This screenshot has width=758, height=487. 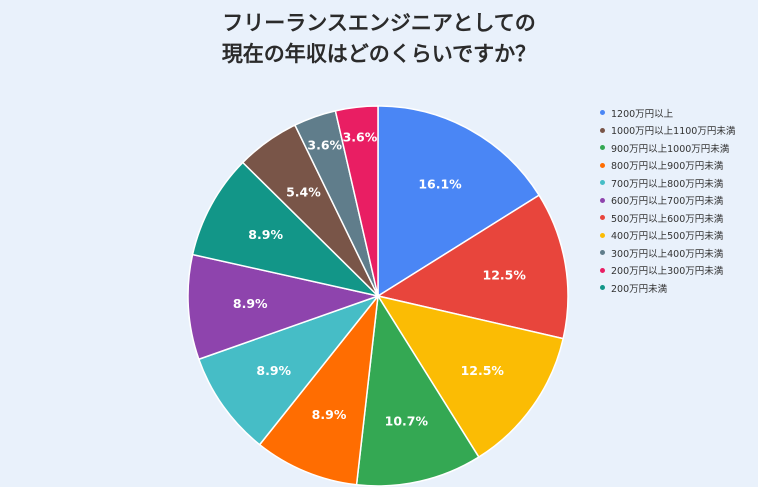 What do you see at coordinates (379, 54) in the screenshot?
I see `chart-title-line-2: 現在の年収はどのくらいですか？` at bounding box center [379, 54].